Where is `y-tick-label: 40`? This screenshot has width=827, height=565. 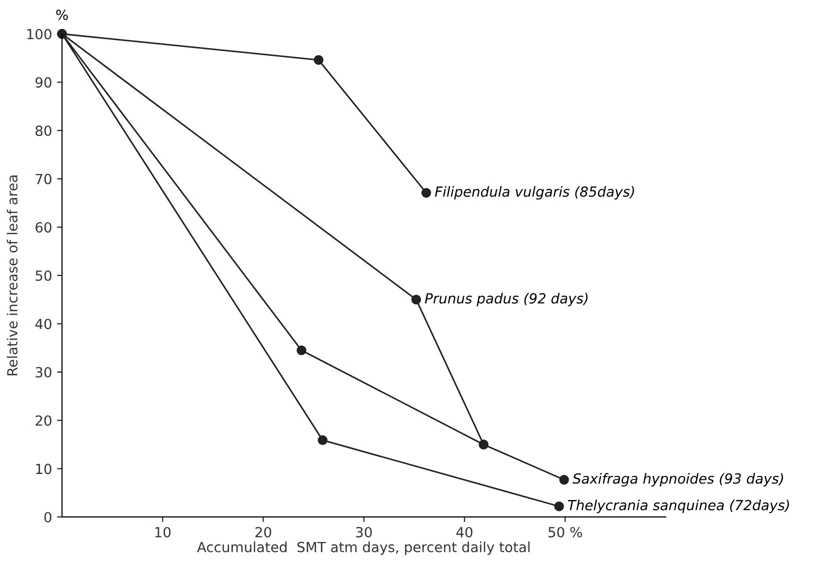 y-tick-label: 40 is located at coordinates (43, 324).